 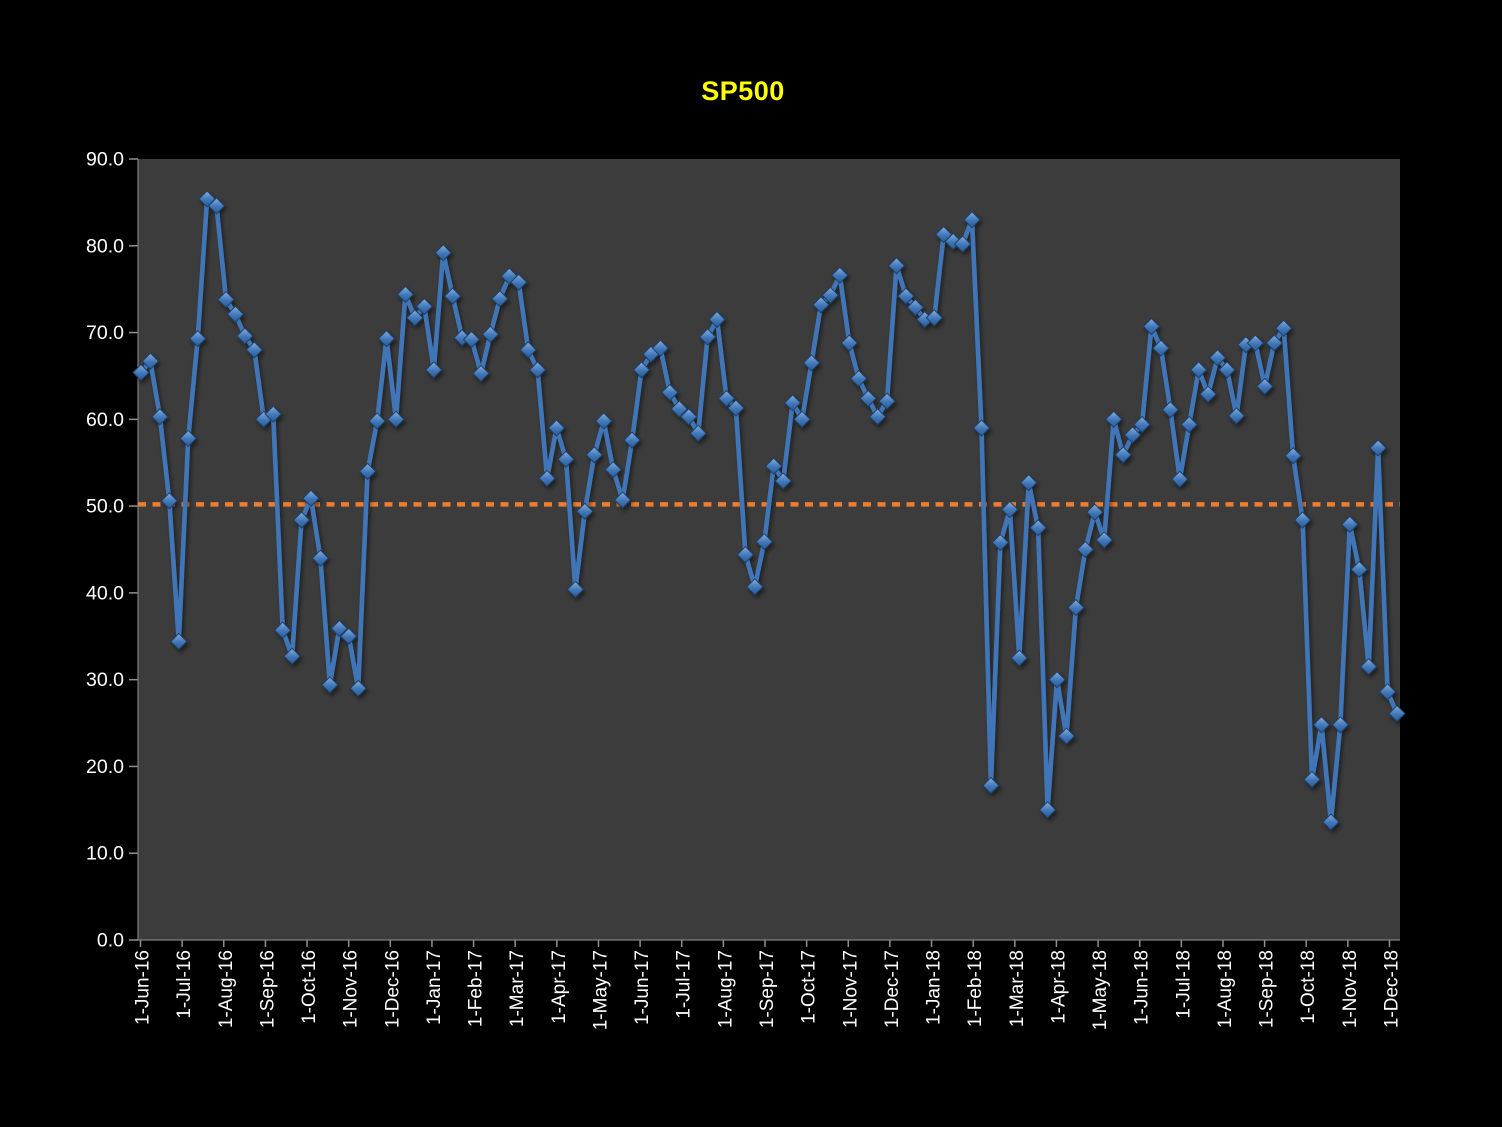 What do you see at coordinates (105, 854) in the screenshot?
I see `y-axis-label: 10.0` at bounding box center [105, 854].